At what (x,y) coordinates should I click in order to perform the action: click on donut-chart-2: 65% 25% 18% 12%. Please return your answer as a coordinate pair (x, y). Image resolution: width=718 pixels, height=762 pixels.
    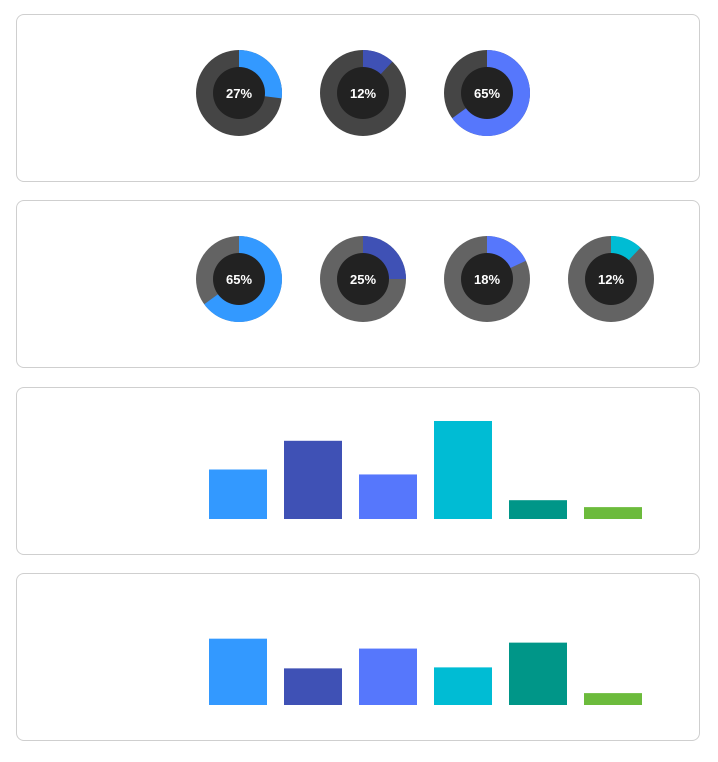
    Looking at the image, I should click on (425, 279).